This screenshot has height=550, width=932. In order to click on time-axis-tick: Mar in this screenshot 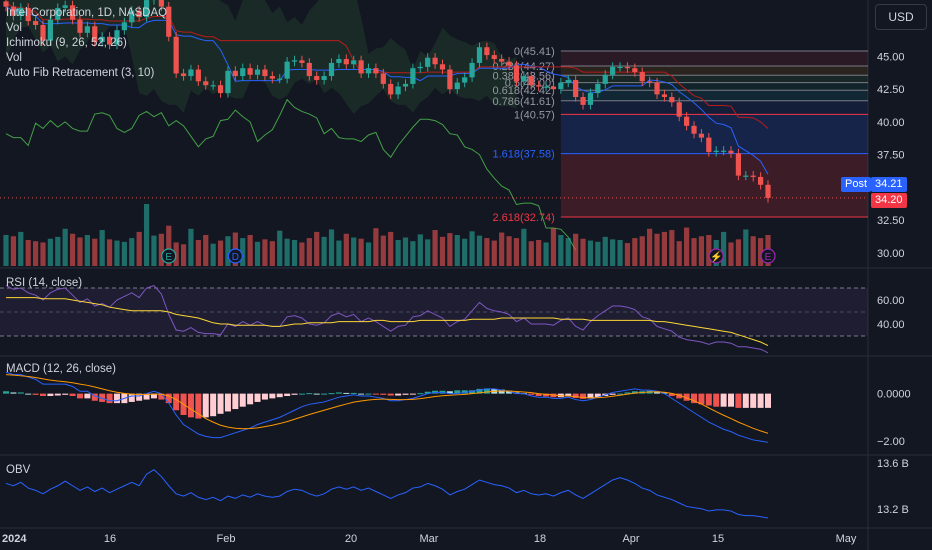, I will do `click(429, 539)`.